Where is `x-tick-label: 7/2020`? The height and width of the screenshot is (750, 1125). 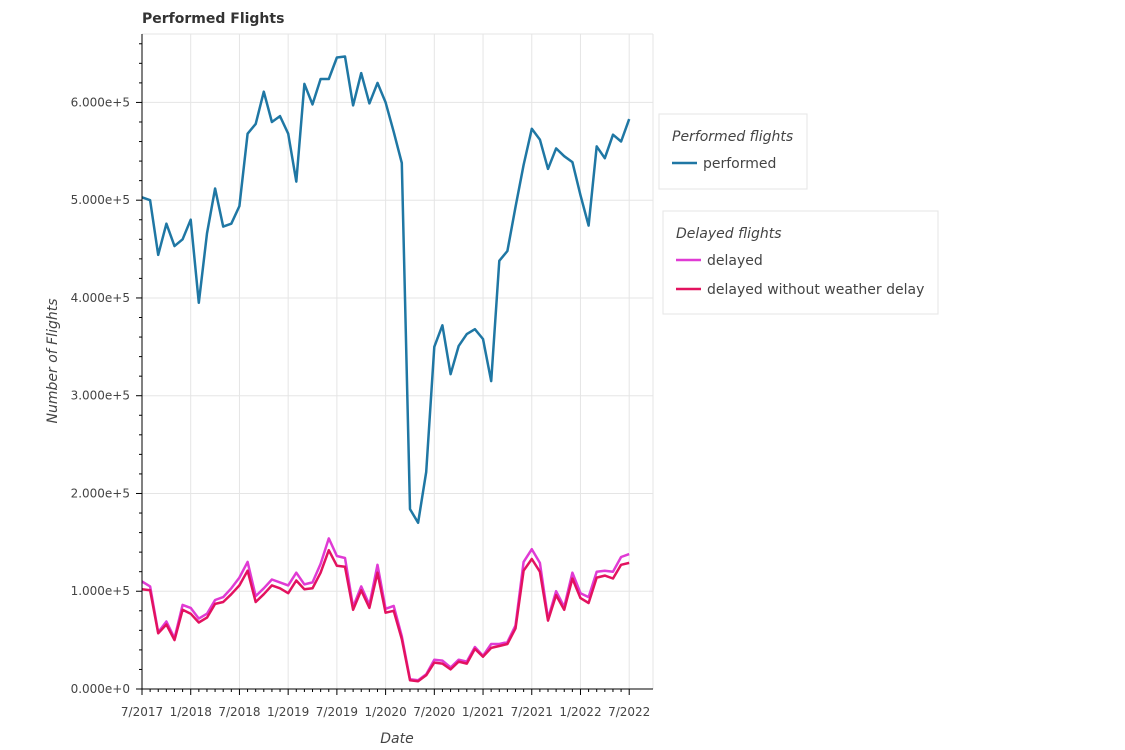
x-tick-label: 7/2020 is located at coordinates (434, 712).